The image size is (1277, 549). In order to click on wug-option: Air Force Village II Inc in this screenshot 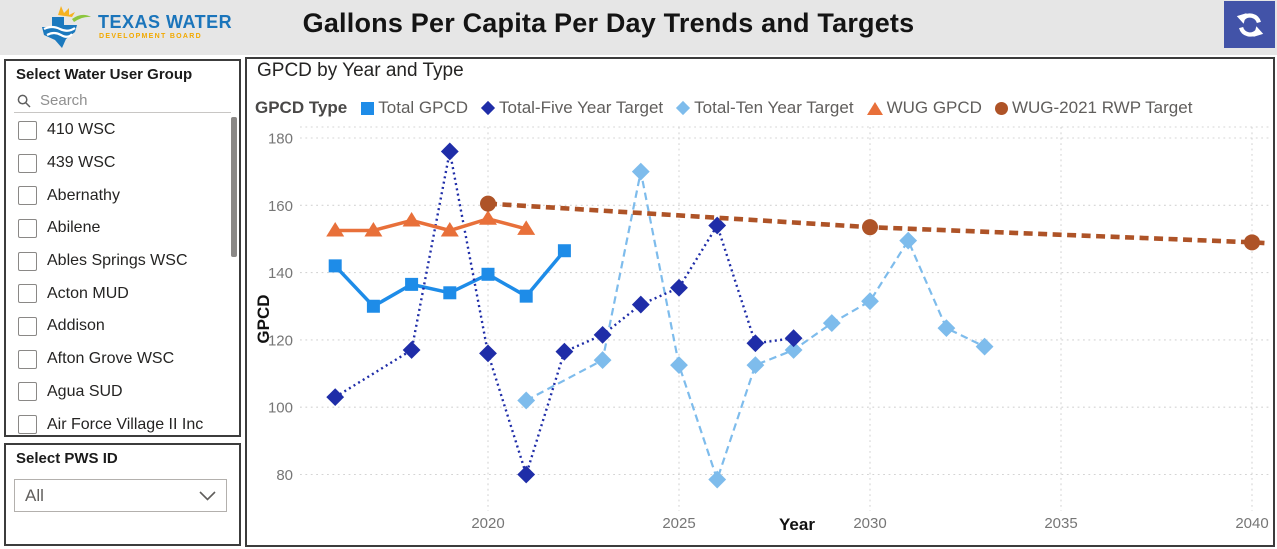, I will do `click(118, 421)`.